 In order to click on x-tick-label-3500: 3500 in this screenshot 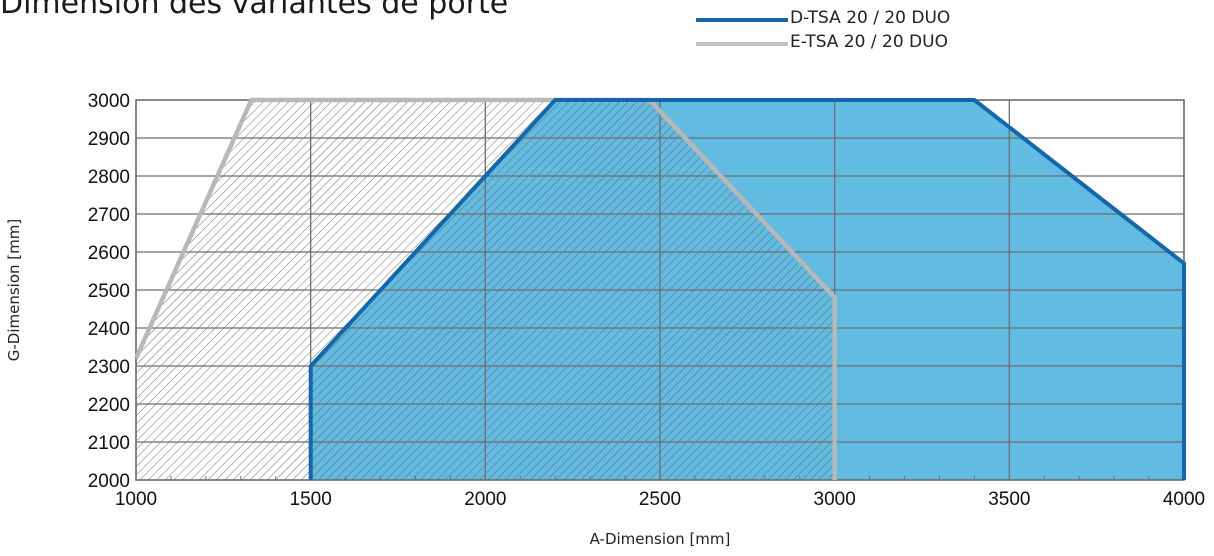, I will do `click(1009, 499)`.